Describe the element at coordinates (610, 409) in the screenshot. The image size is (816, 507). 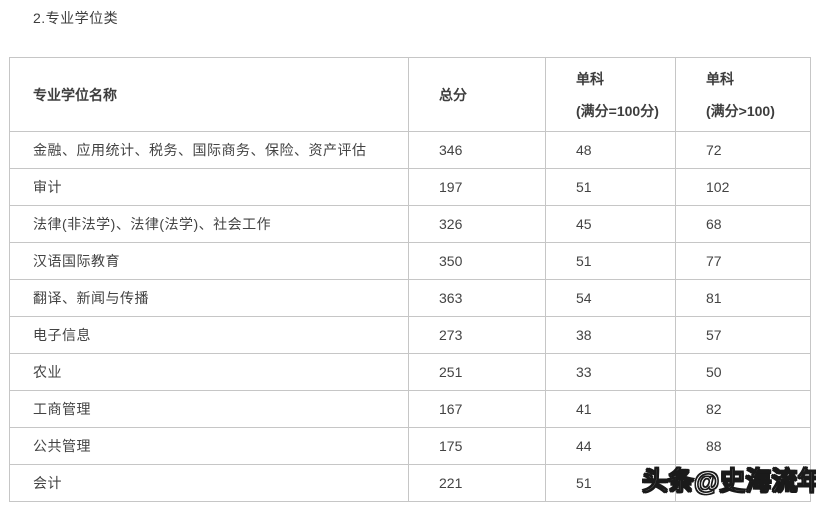
I see `cell-single-subject-100: 41` at that location.